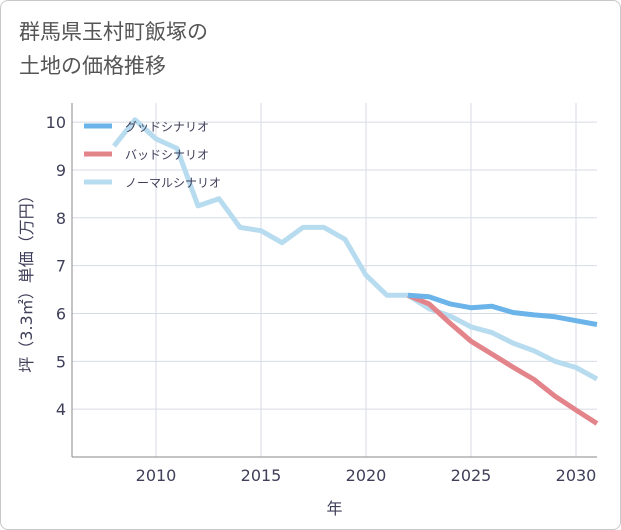 This screenshot has height=530, width=621. I want to click on chart-title-line2: 土地の価格推移, so click(92, 66).